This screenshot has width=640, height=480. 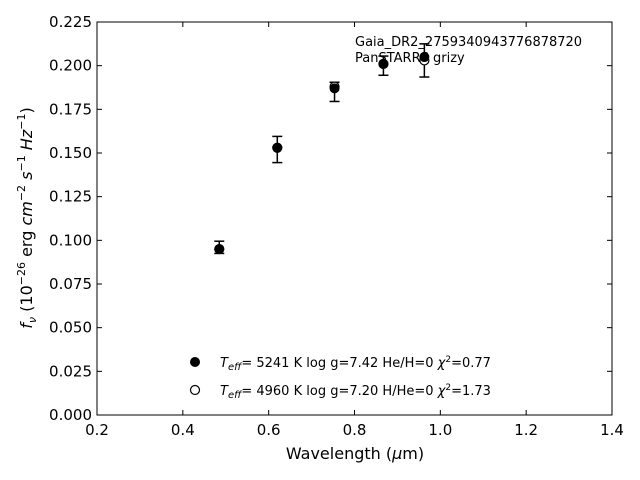 What do you see at coordinates (70, 197) in the screenshot?
I see `y-tick-label: 0.125` at bounding box center [70, 197].